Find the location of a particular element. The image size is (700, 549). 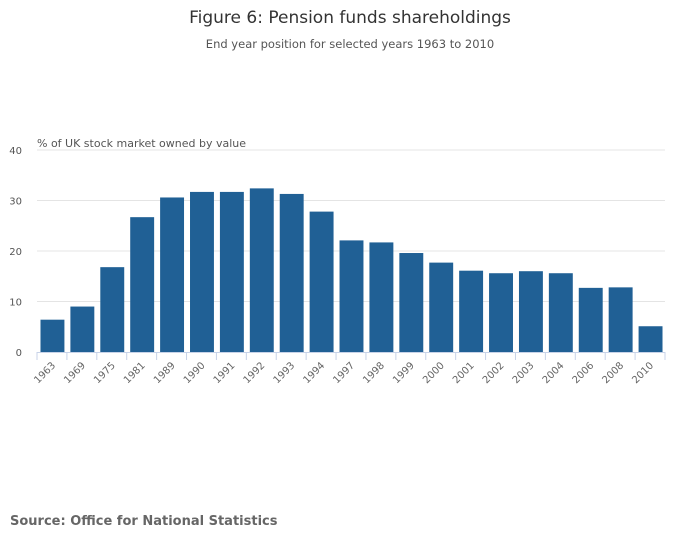

x-tick-label: 2010 is located at coordinates (643, 373).